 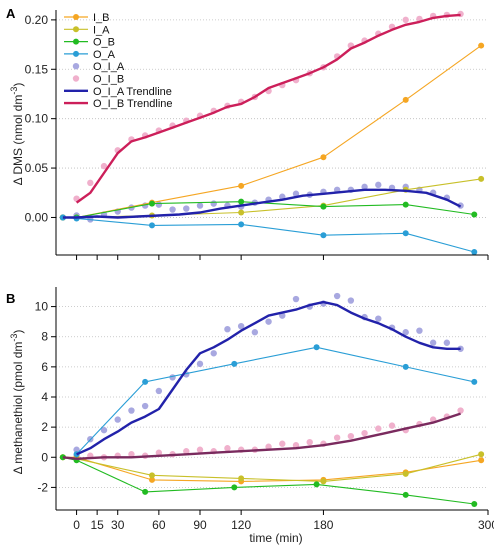 What do you see at coordinates (118, 92) in the screenshot?
I see `legend-item-o-i-a-trendline: O_I_A Trendline` at bounding box center [118, 92].